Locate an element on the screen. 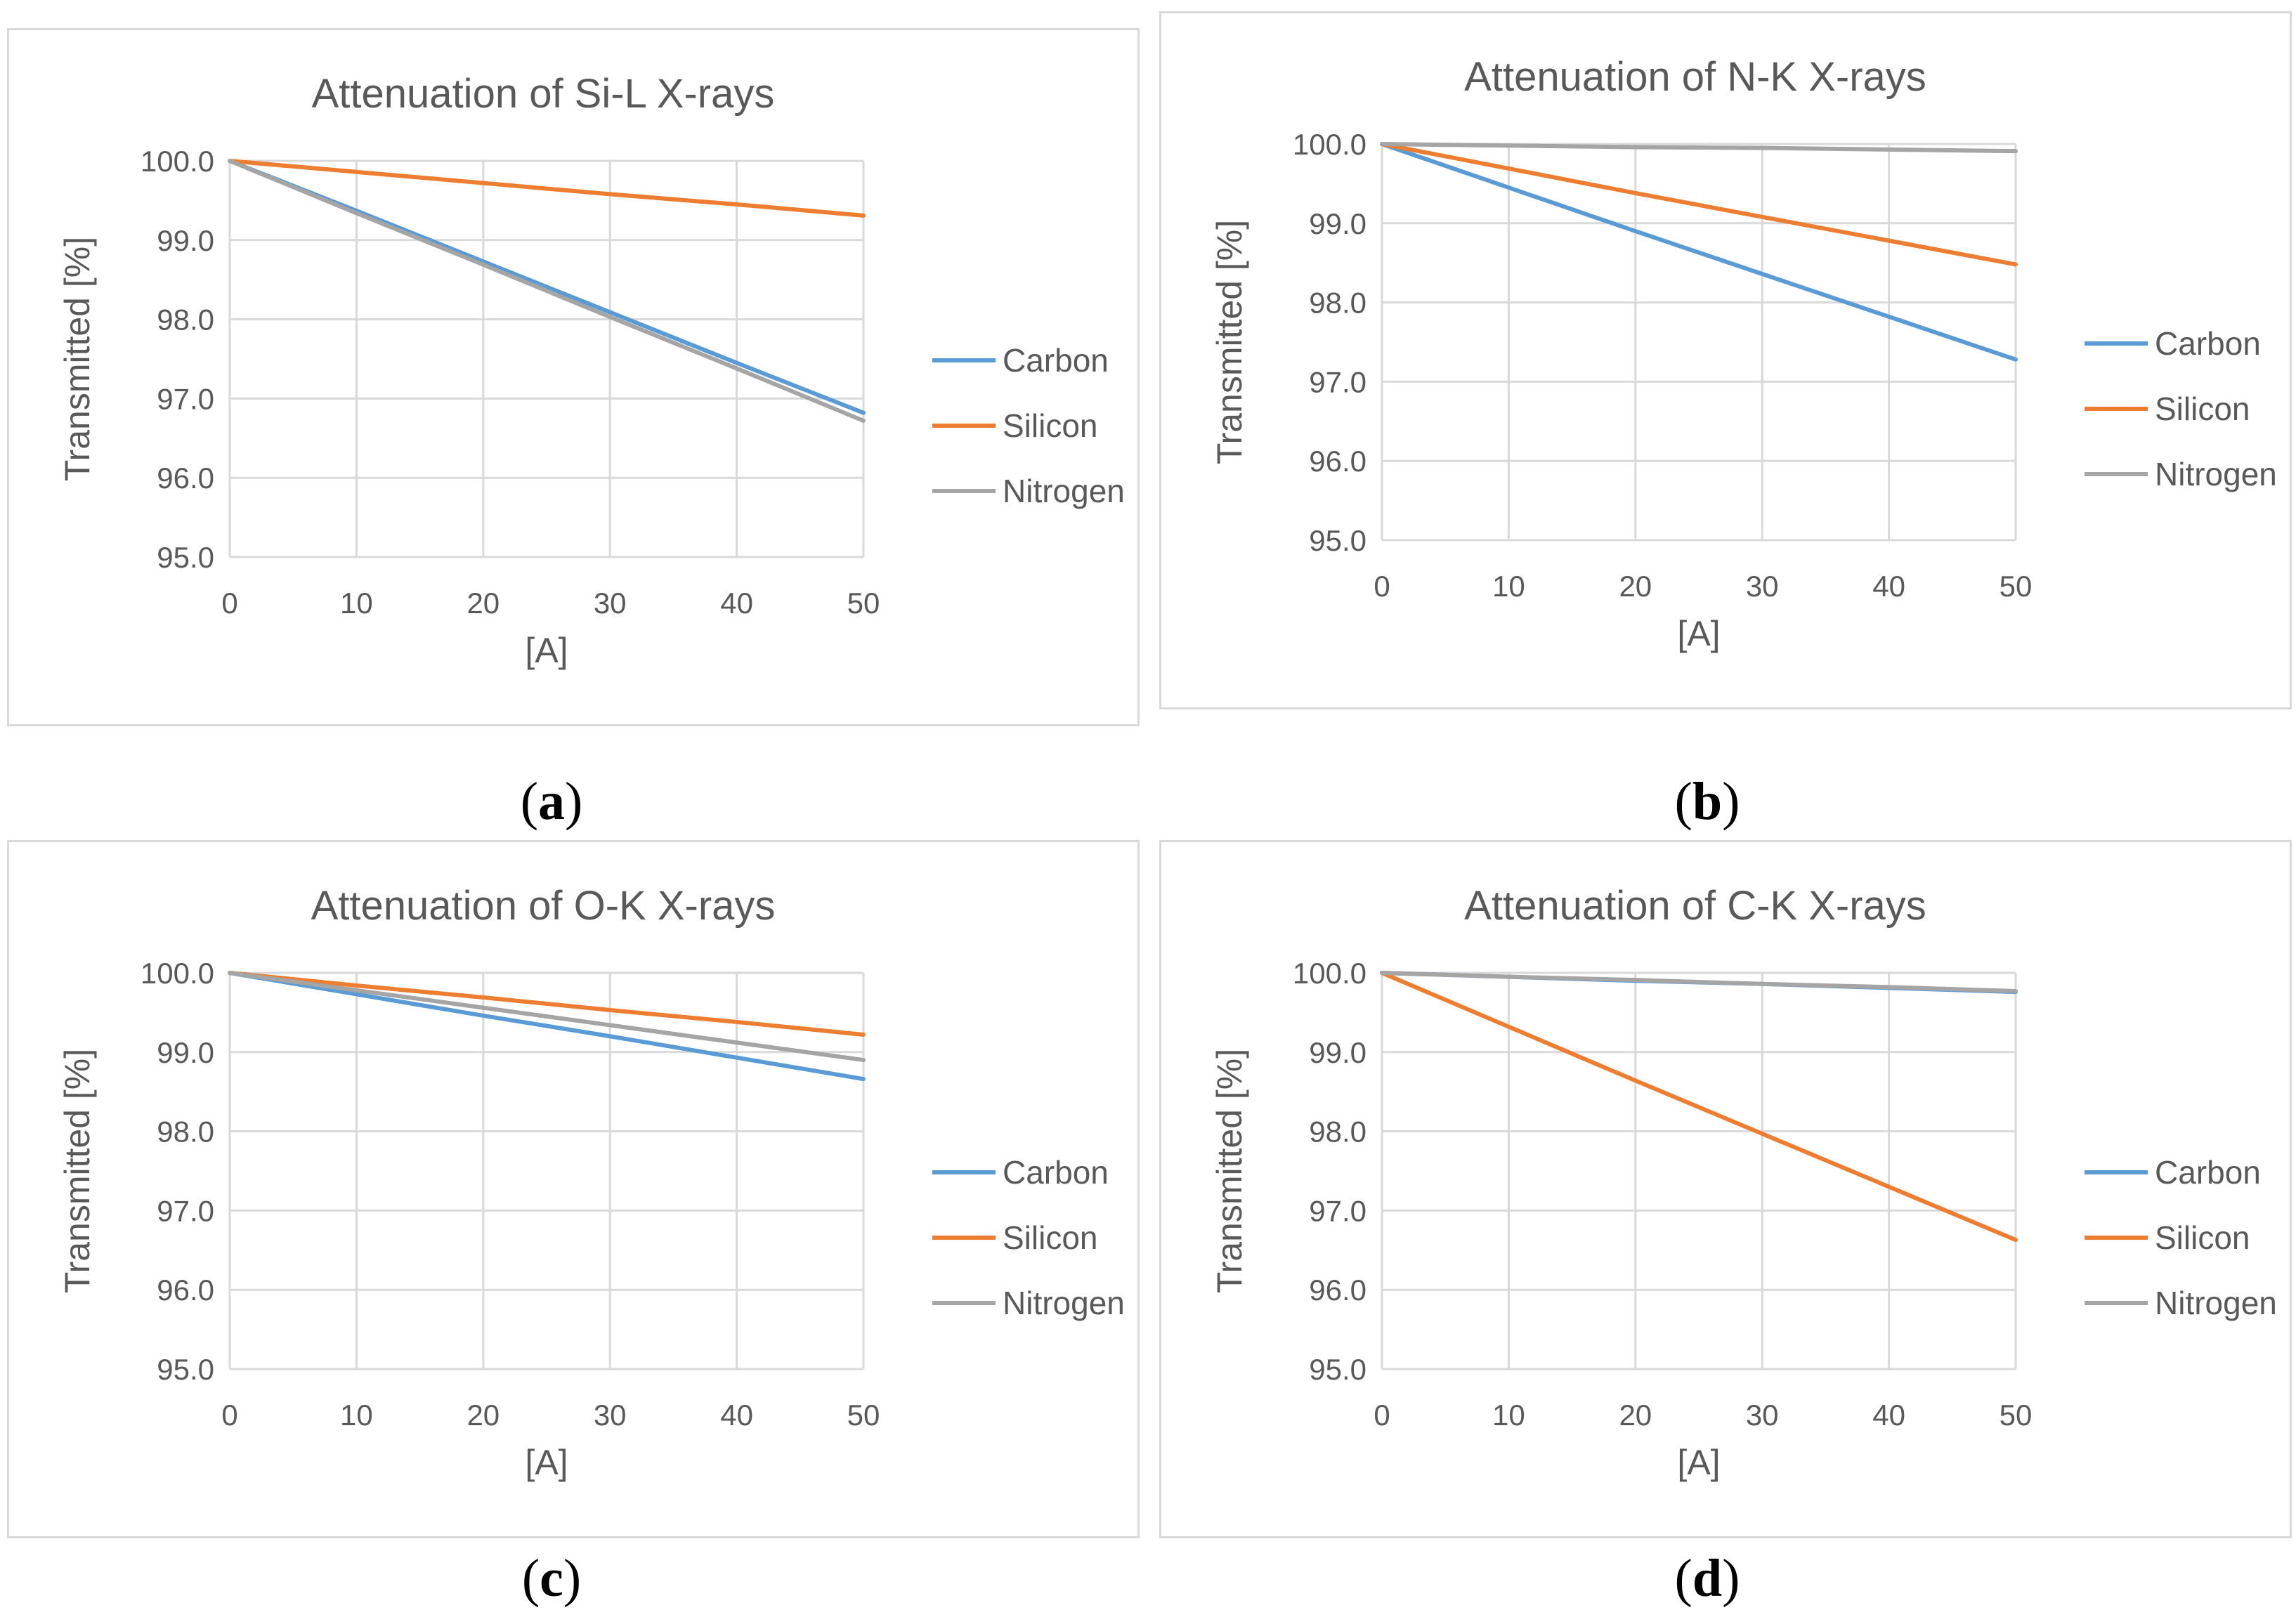 The image size is (2296, 1624). caption-b: (b) is located at coordinates (1707, 801).